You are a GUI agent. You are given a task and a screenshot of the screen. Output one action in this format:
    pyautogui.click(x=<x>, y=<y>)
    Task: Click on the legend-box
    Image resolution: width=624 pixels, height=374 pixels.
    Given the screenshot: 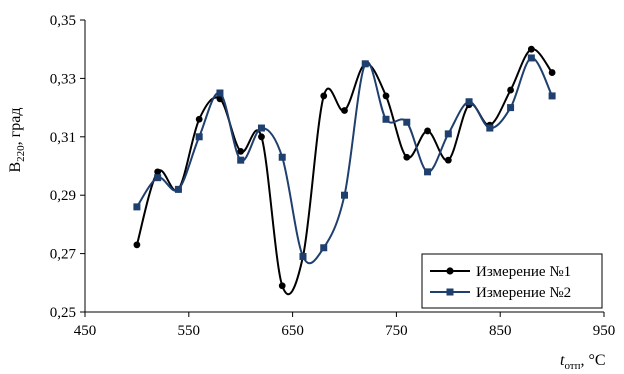 What is the action you would take?
    pyautogui.click(x=512, y=281)
    